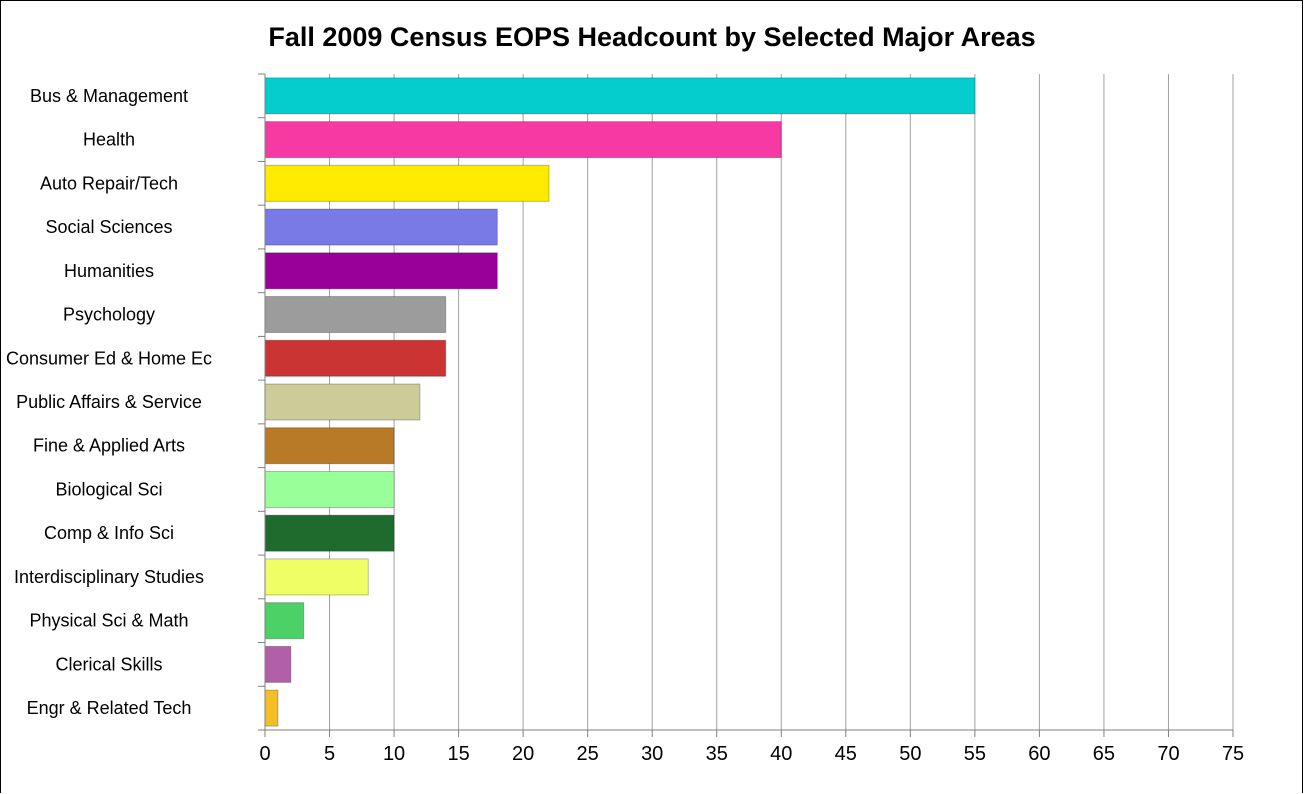 This screenshot has height=794, width=1304. Describe the element at coordinates (108, 664) in the screenshot. I see `category-label: Clerical Skills` at that location.